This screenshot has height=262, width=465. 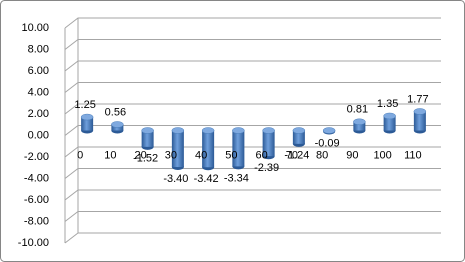 I want to click on y-tick-label: -2.00, so click(x=36, y=157).